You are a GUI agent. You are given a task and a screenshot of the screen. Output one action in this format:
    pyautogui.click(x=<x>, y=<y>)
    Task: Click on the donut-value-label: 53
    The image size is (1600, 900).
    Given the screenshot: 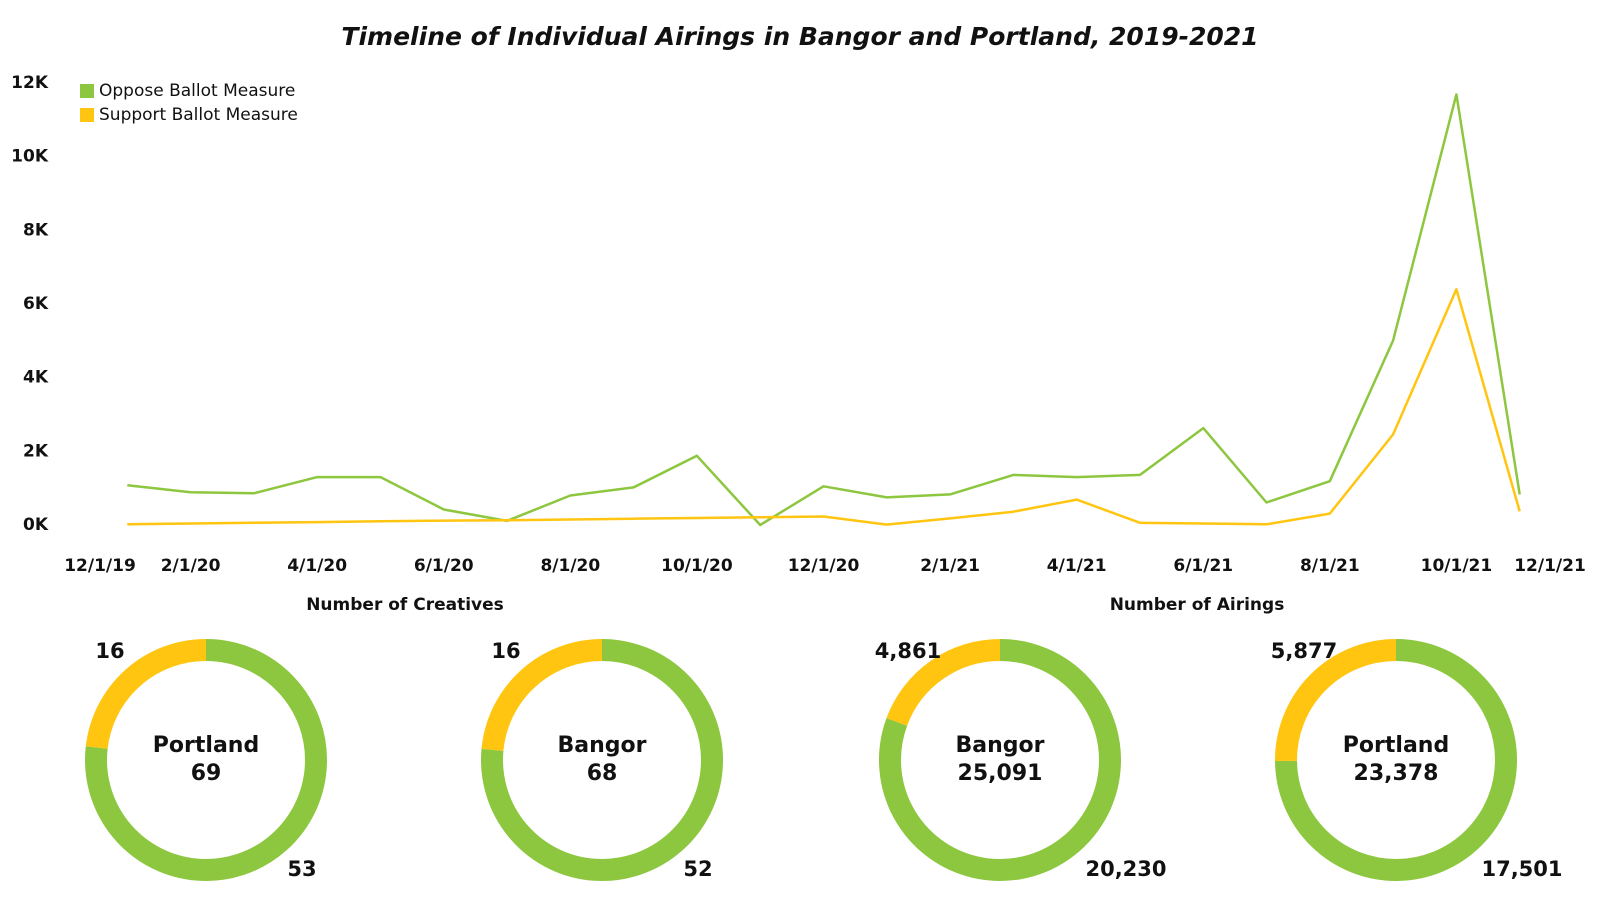 What is the action you would take?
    pyautogui.click(x=301, y=869)
    